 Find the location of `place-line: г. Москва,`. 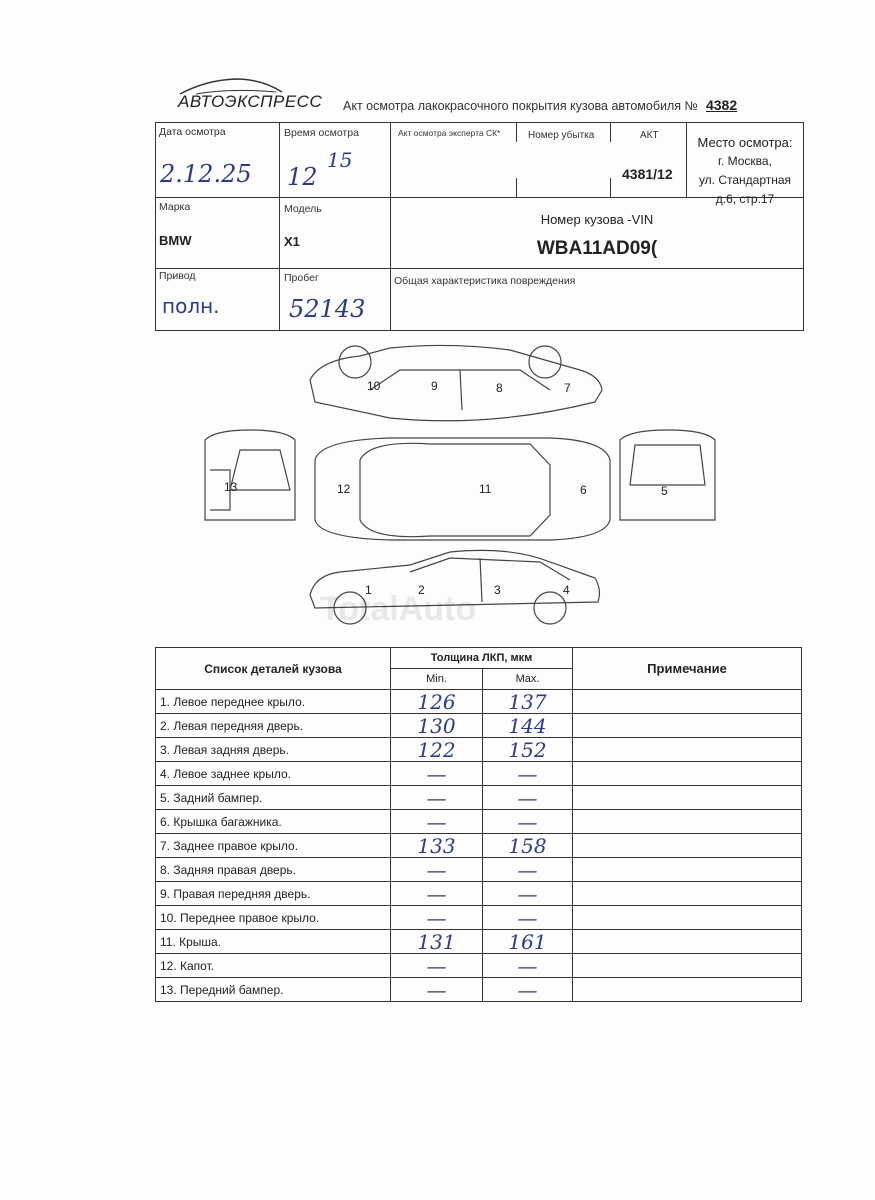

place-line: г. Москва, is located at coordinates (745, 161).